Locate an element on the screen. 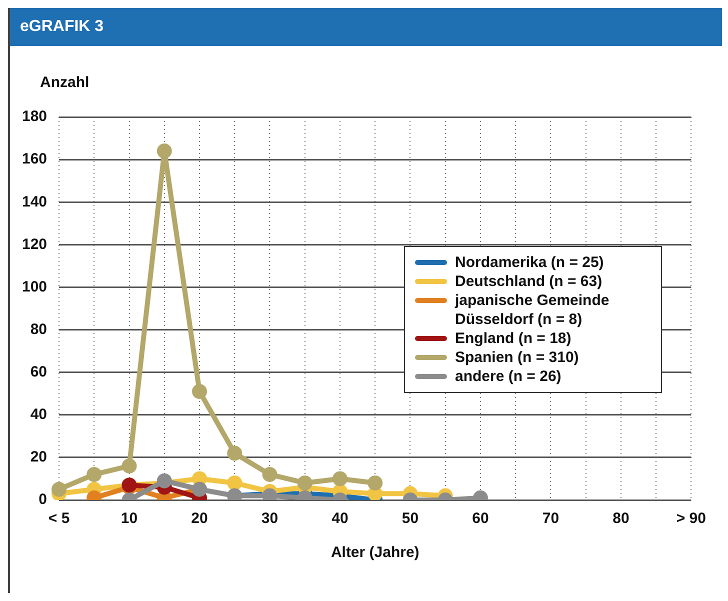 This screenshot has height=601, width=728. x-tick-label: 80 is located at coordinates (621, 519).